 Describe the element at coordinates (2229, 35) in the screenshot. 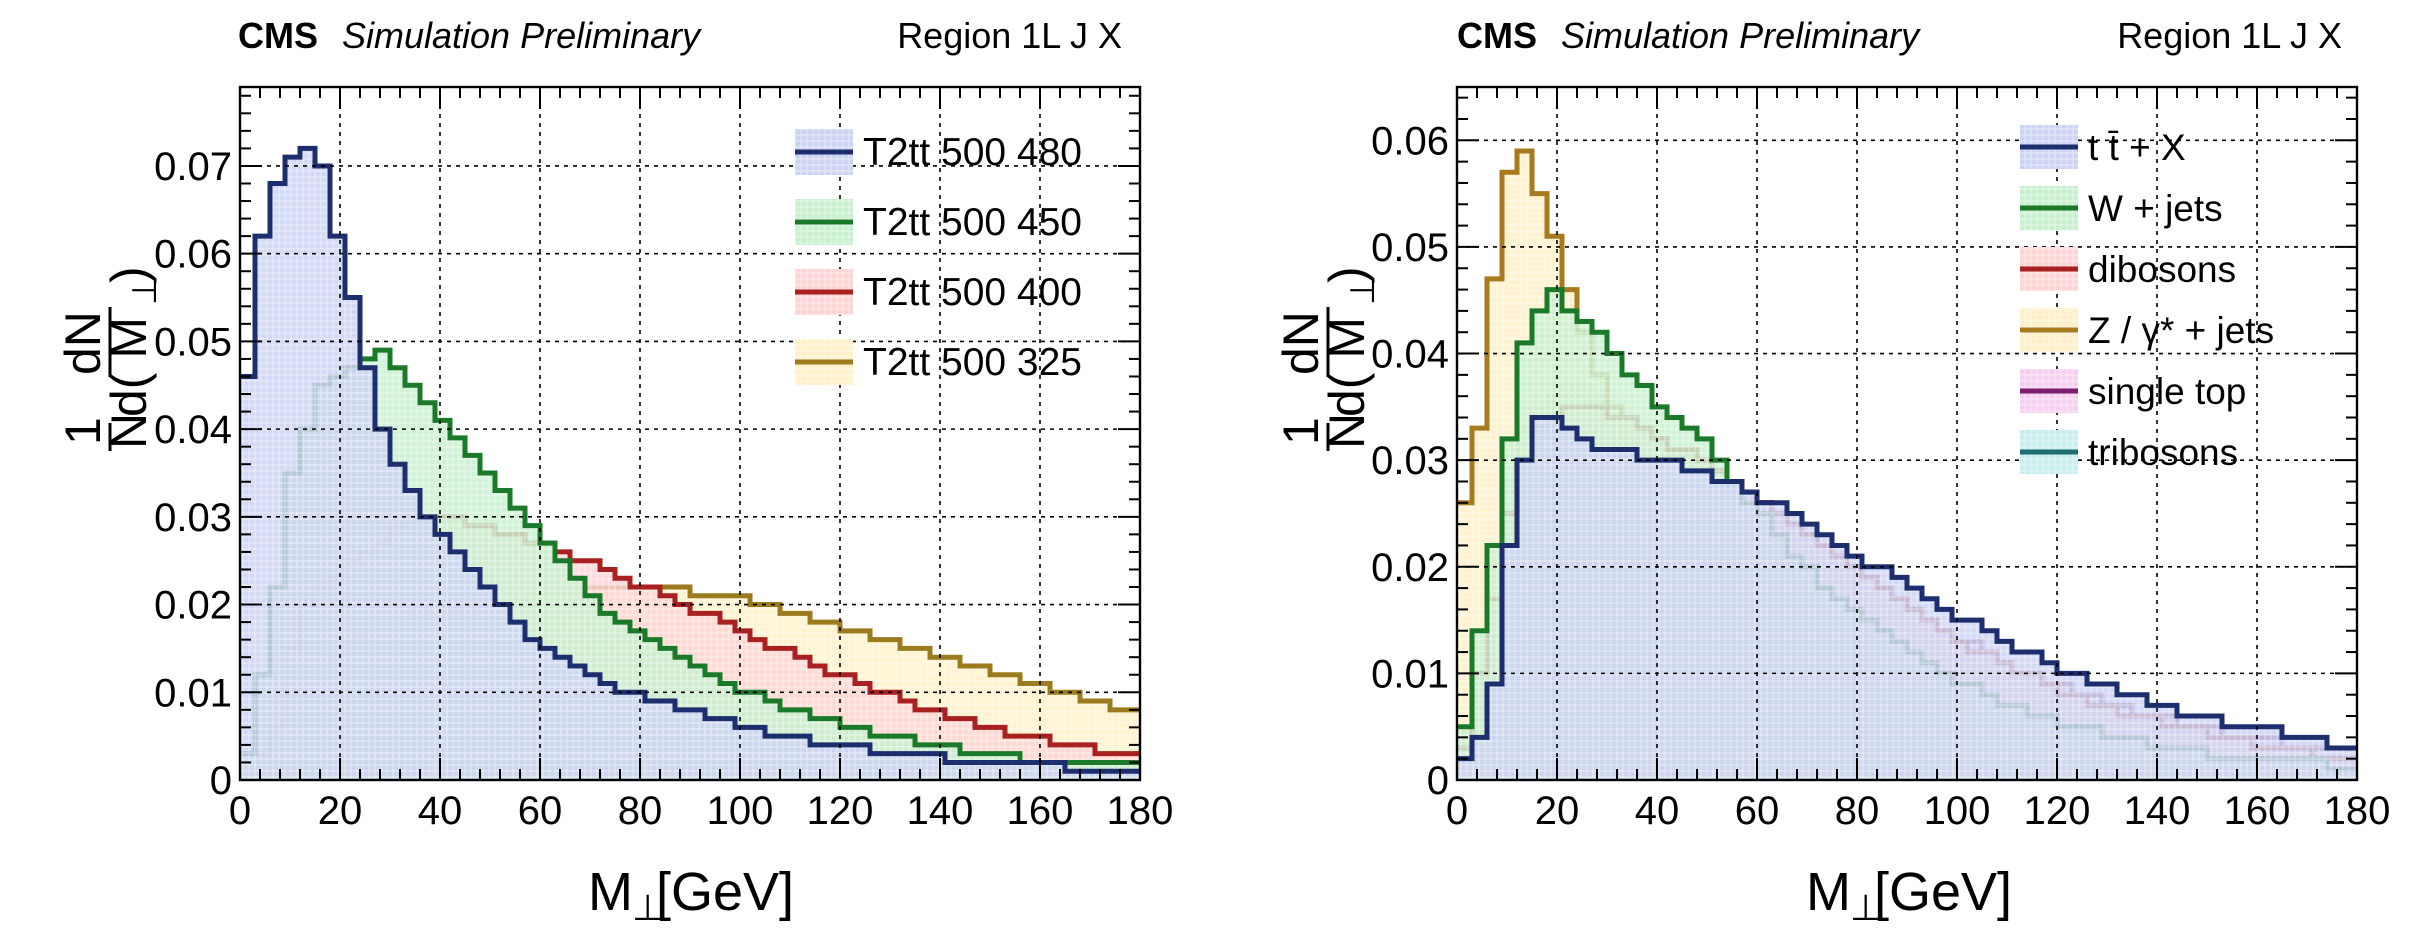

I see `right-region-label: Region 1L J X` at that location.